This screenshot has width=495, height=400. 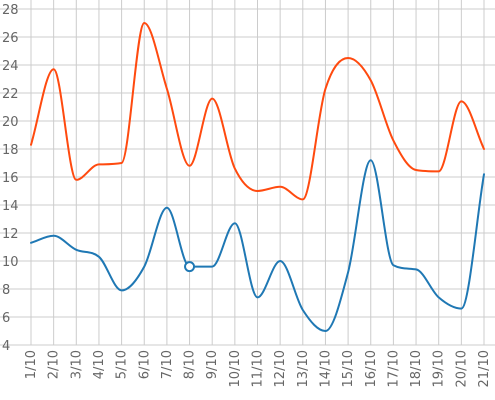 What do you see at coordinates (303, 368) in the screenshot?
I see `x-tick-label: 13/10` at bounding box center [303, 368].